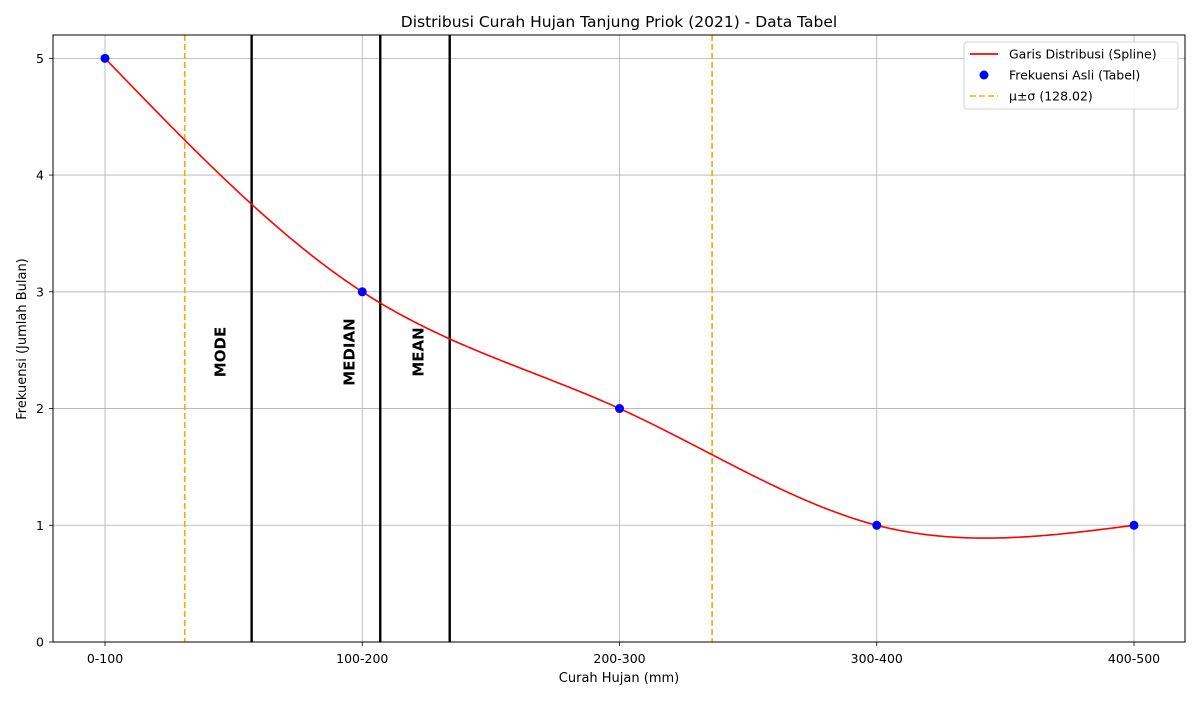  Describe the element at coordinates (221, 352) in the screenshot. I see `mode-label: MODE` at that location.